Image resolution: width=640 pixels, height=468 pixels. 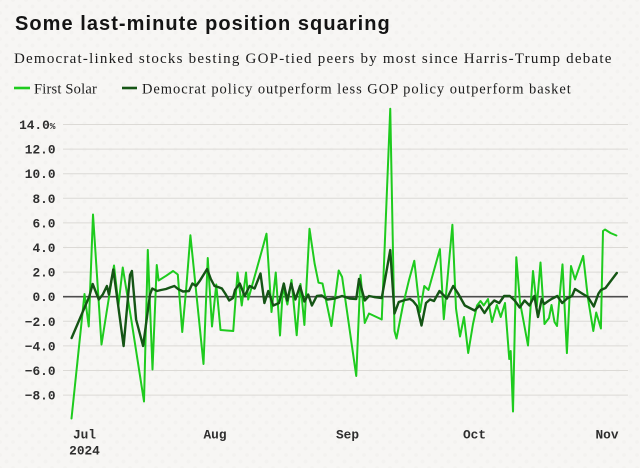 I want to click on svg-text:Some last-minute position squa: Some last-minute position squaring, so click(x=203, y=24).